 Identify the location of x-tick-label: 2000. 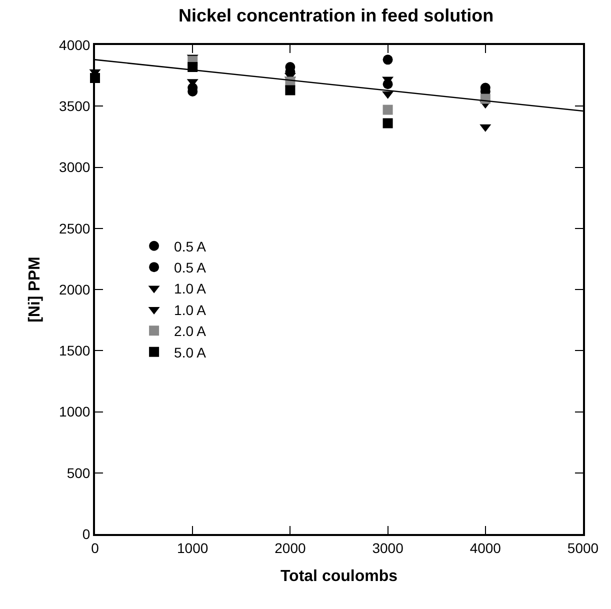
(290, 548).